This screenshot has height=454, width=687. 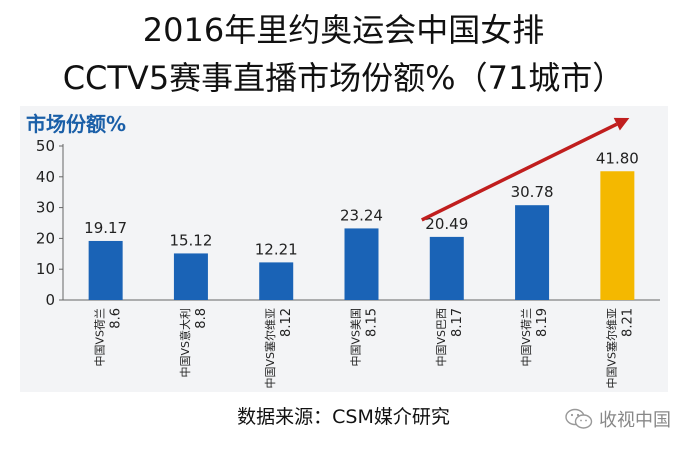 What do you see at coordinates (542, 322) in the screenshot?
I see `x-tick-label-date: 8.19` at bounding box center [542, 322].